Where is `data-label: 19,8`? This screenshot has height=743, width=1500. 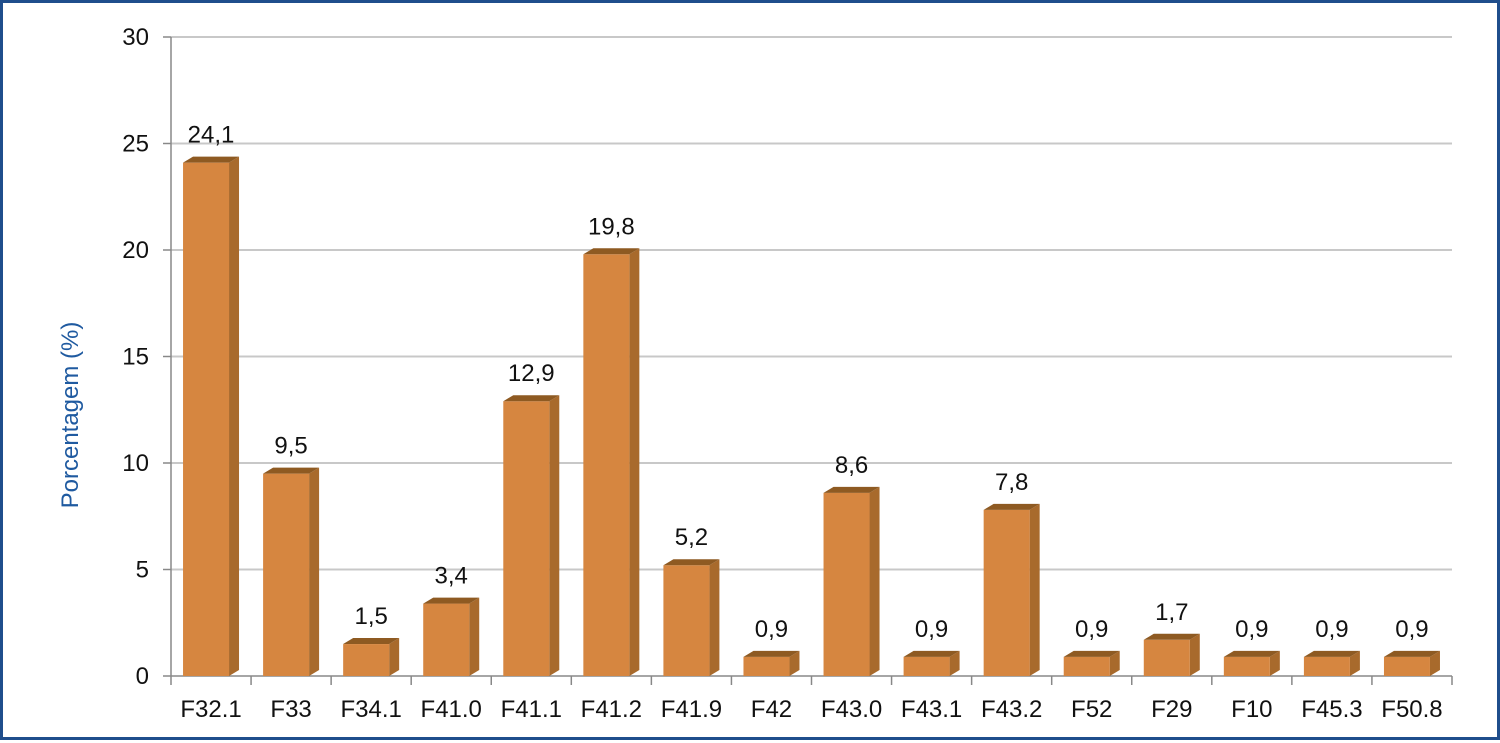 data-label: 19,8 is located at coordinates (611, 226).